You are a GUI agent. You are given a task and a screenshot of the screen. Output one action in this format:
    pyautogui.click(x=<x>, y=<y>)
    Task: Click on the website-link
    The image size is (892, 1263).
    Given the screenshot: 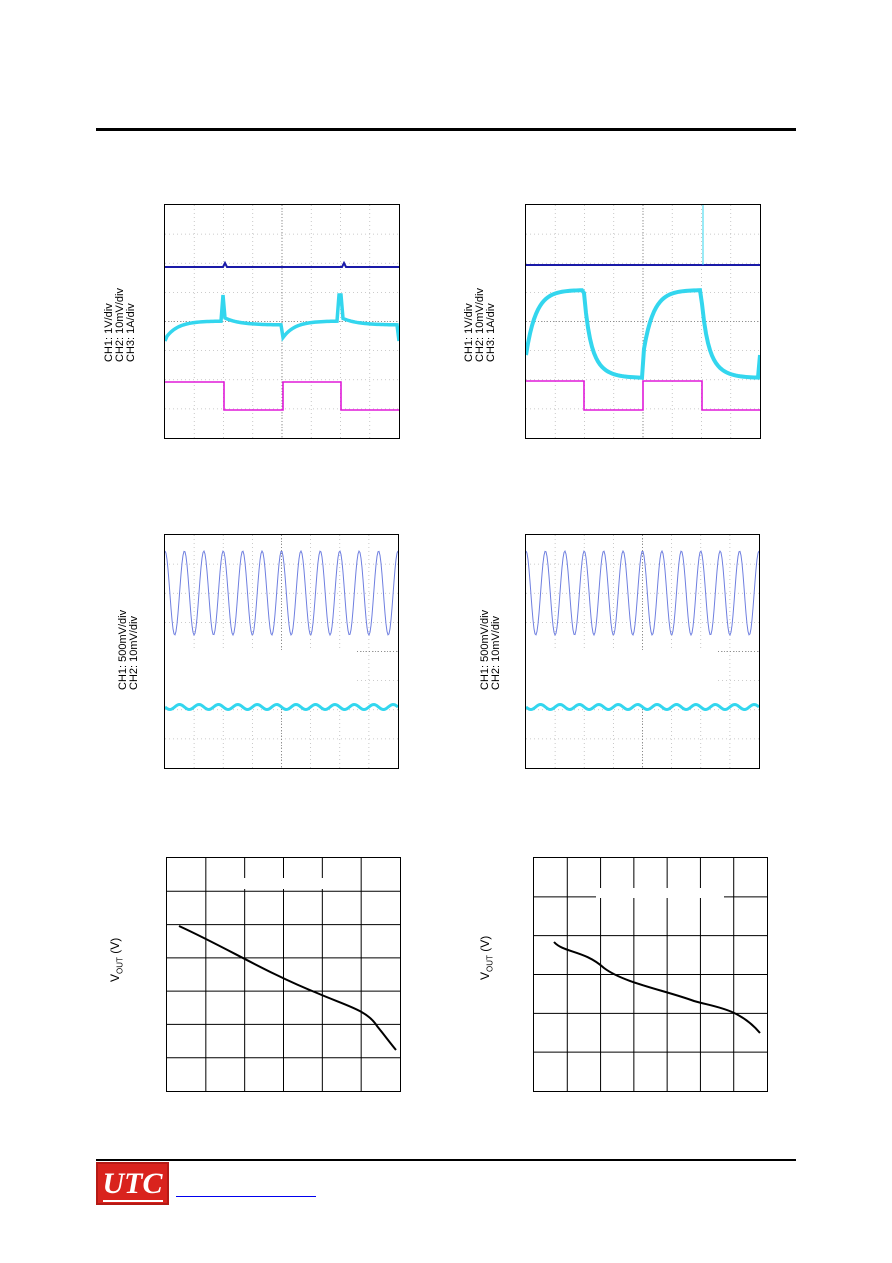 What is the action you would take?
    pyautogui.click(x=246, y=1196)
    